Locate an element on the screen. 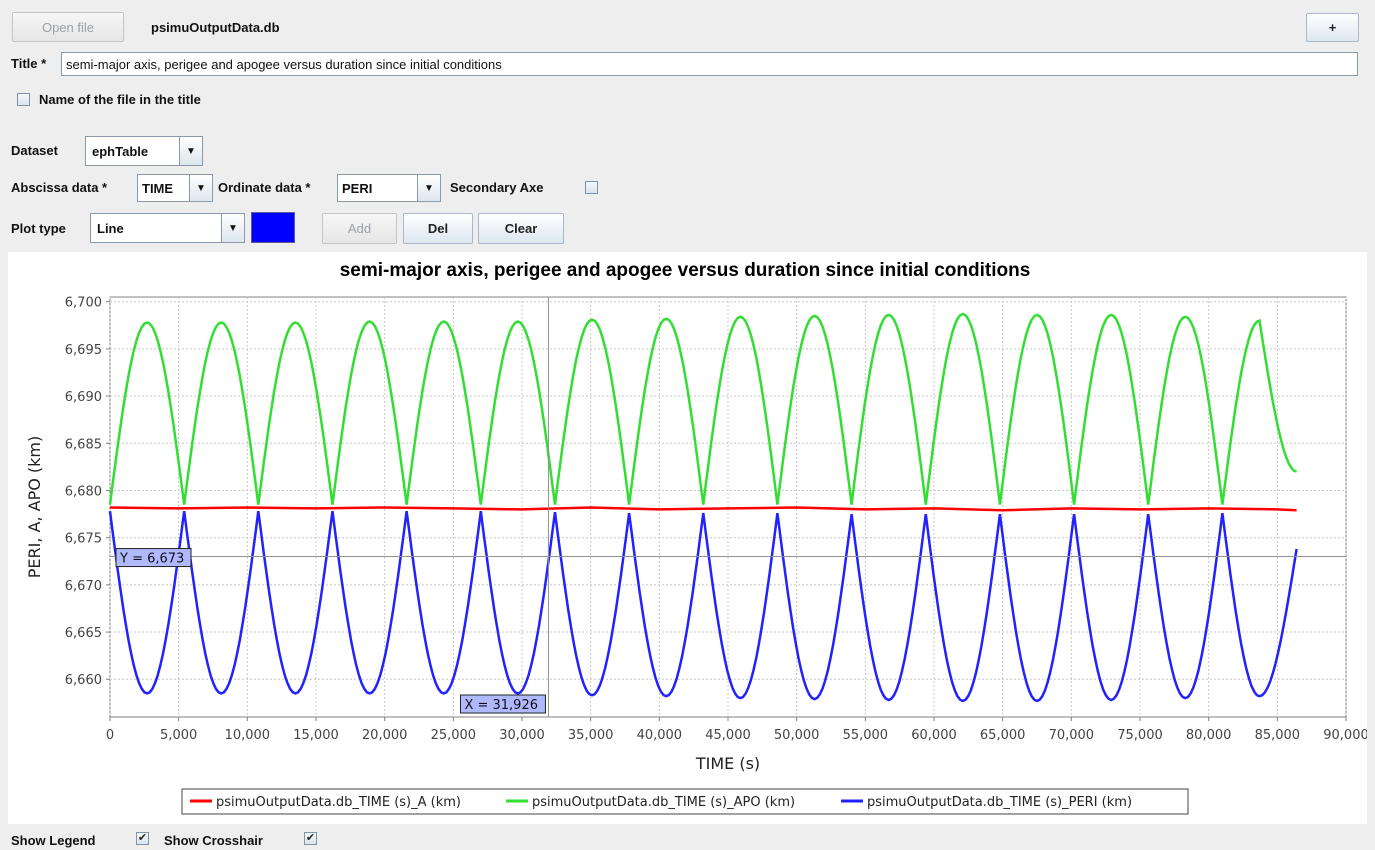 This screenshot has width=1375, height=850. plot-type-select: Line ▼ is located at coordinates (167, 228).